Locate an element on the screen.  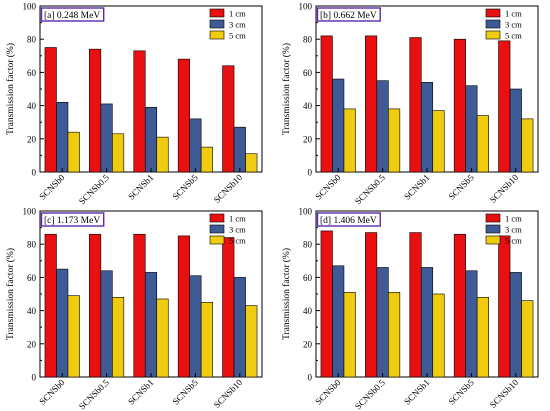
y-tick-label: 0 is located at coordinates (310, 378).